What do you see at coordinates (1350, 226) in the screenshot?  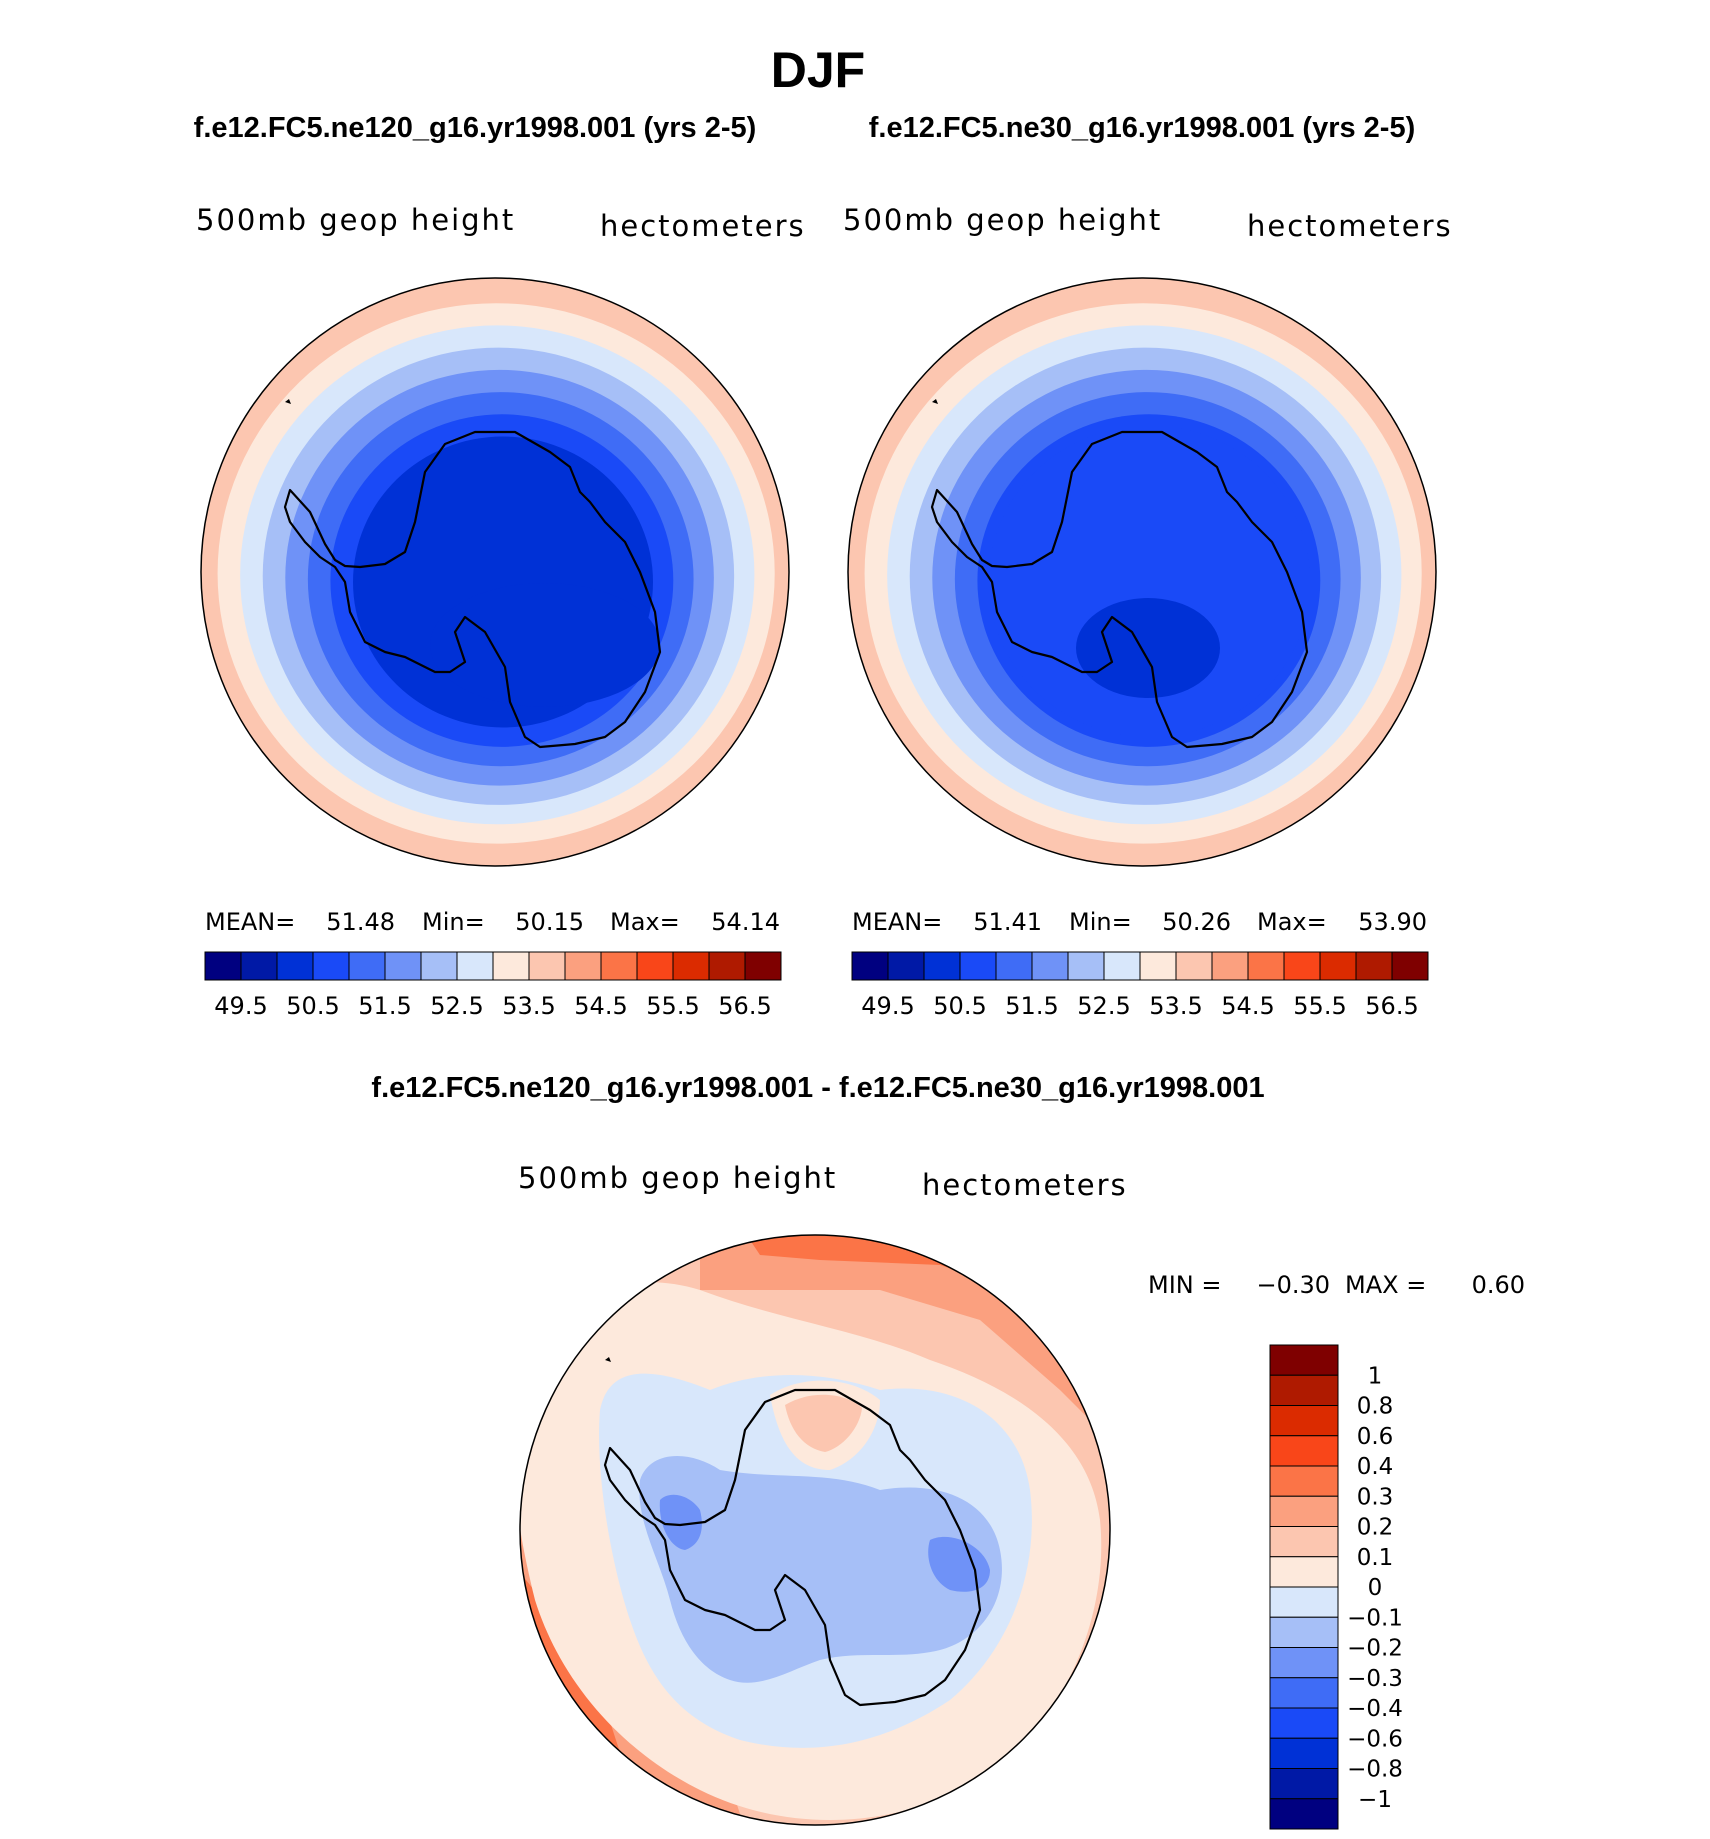 I see `panel-ne30-units: hectometers` at bounding box center [1350, 226].